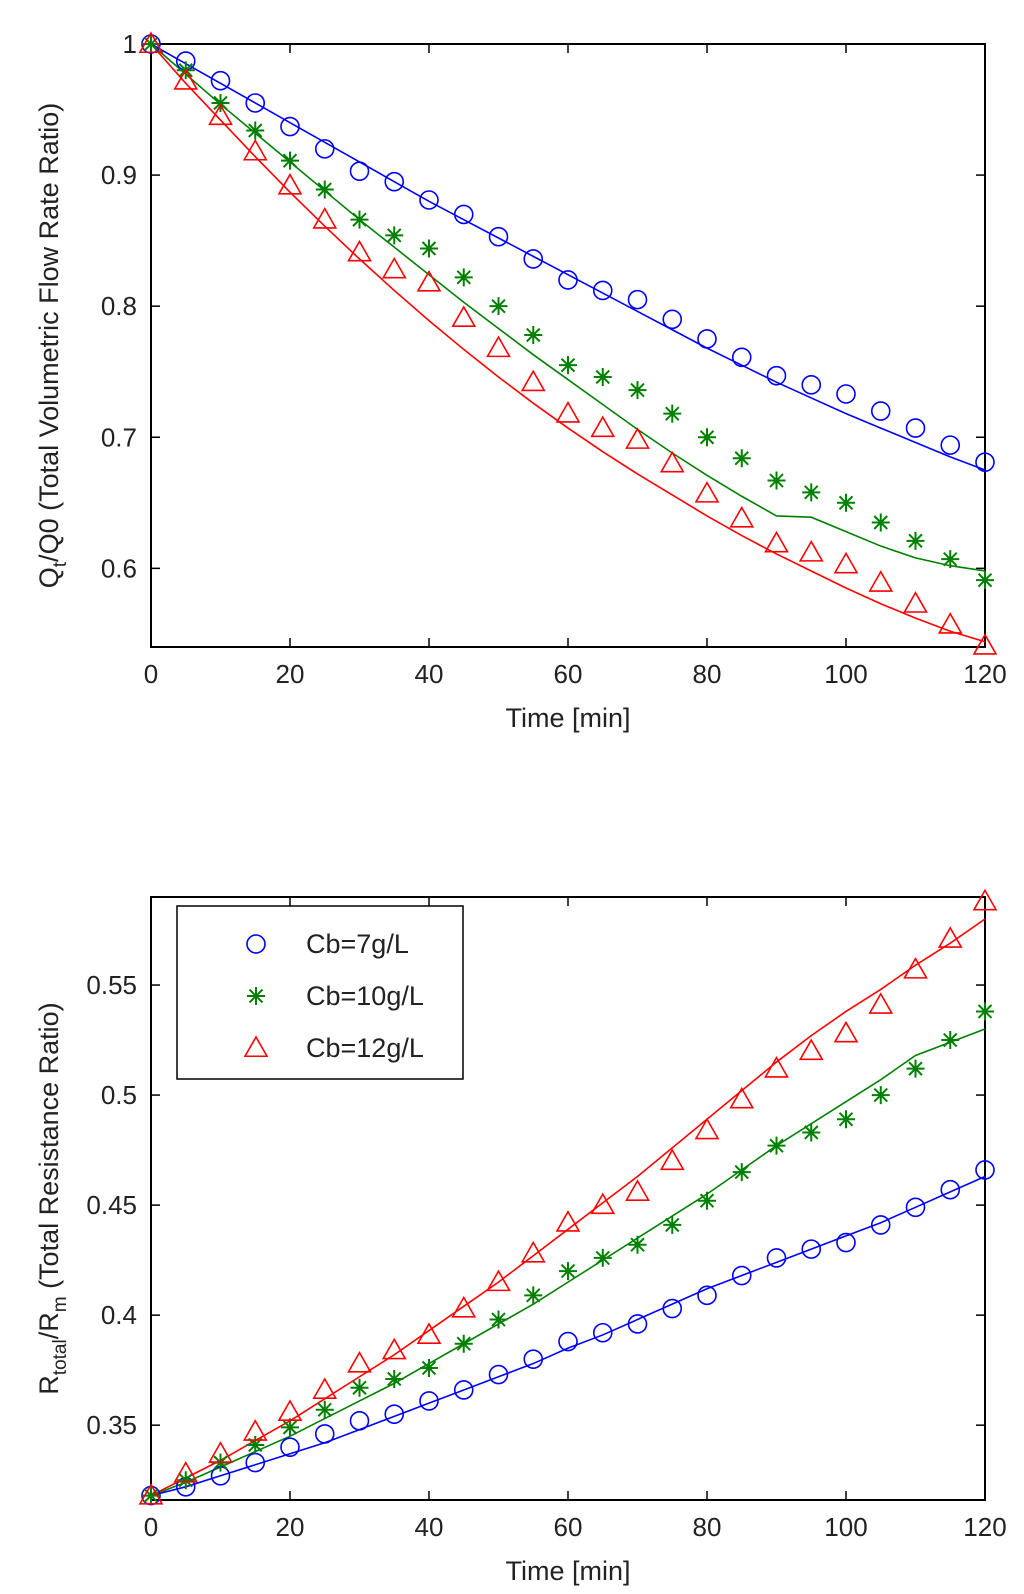  What do you see at coordinates (119, 306) in the screenshot?
I see `y-tick-label: 0.8` at bounding box center [119, 306].